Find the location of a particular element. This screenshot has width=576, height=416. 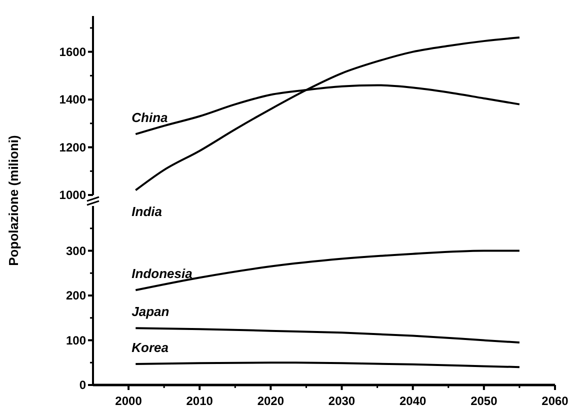

line-series is located at coordinates (327, 335).